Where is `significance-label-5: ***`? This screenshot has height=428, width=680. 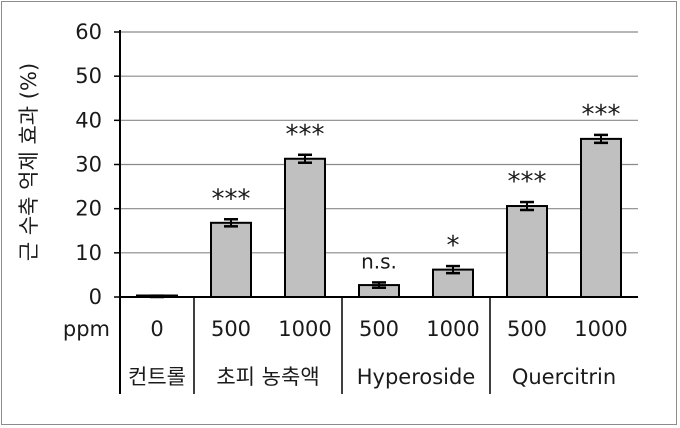
significance-label-5: *** is located at coordinates (527, 182).